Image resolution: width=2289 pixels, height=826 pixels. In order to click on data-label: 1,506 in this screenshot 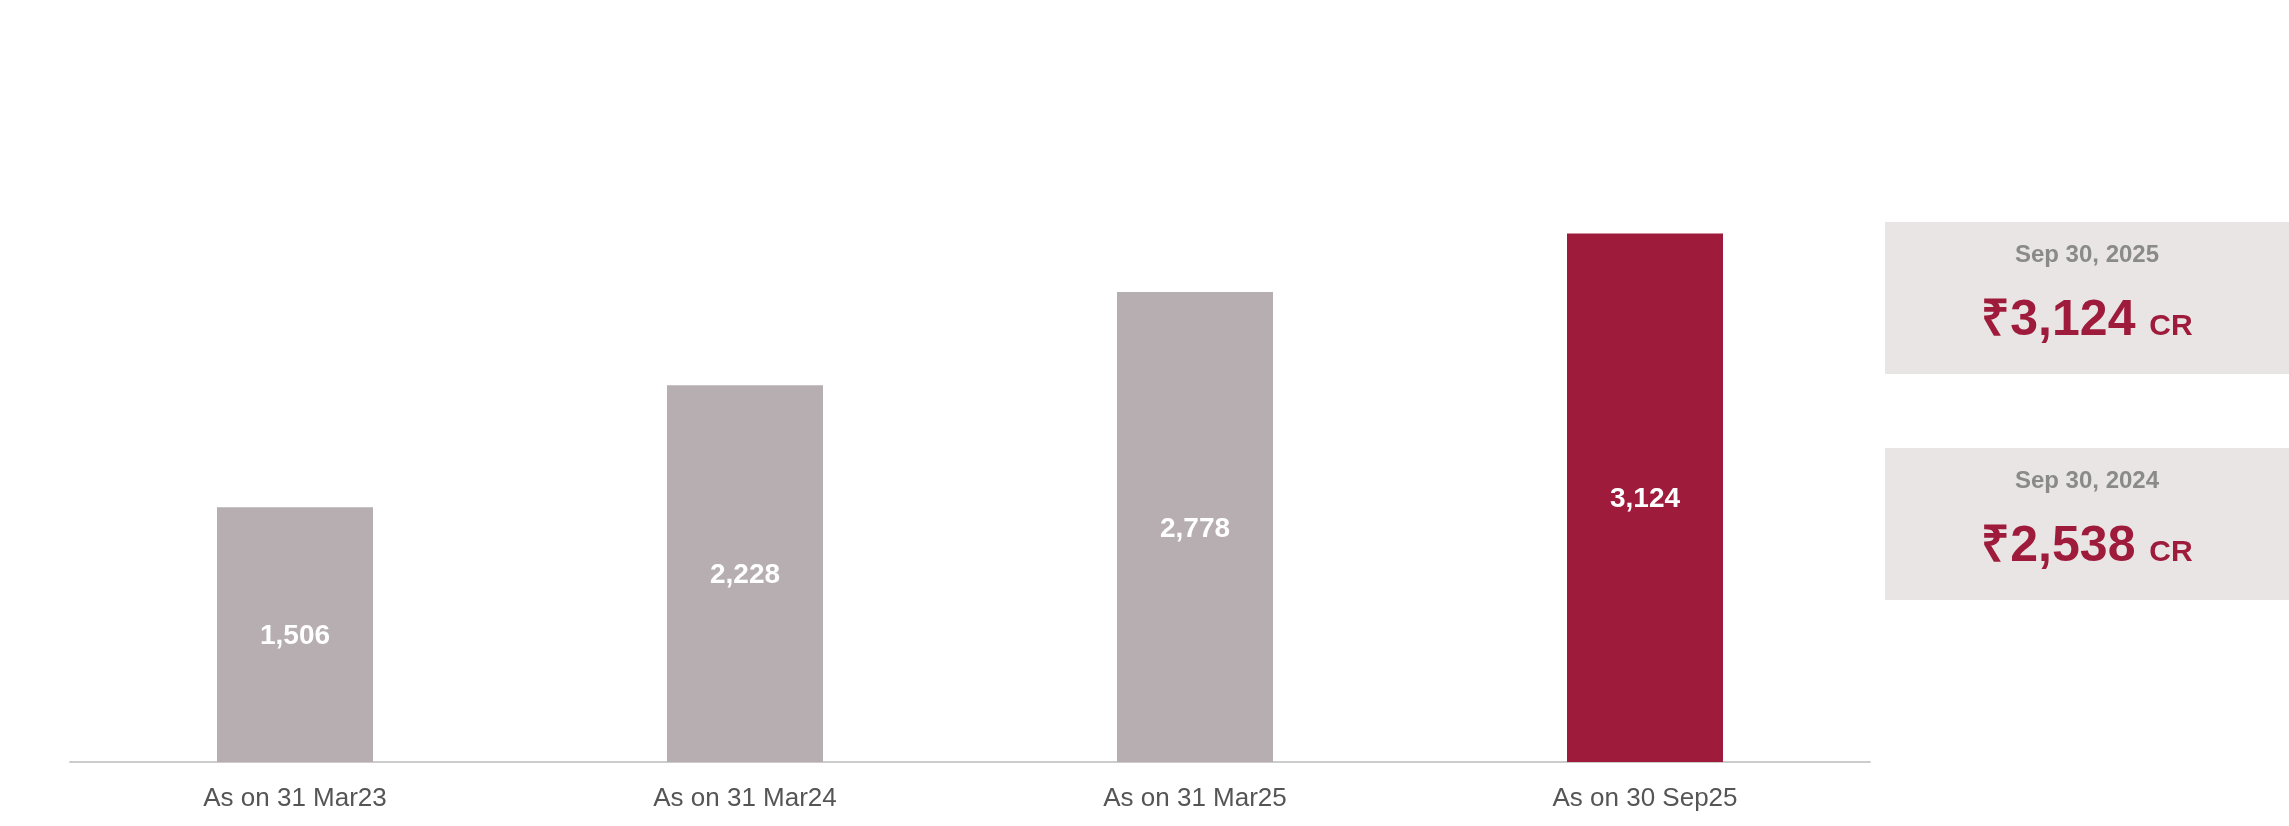, I will do `click(295, 635)`.